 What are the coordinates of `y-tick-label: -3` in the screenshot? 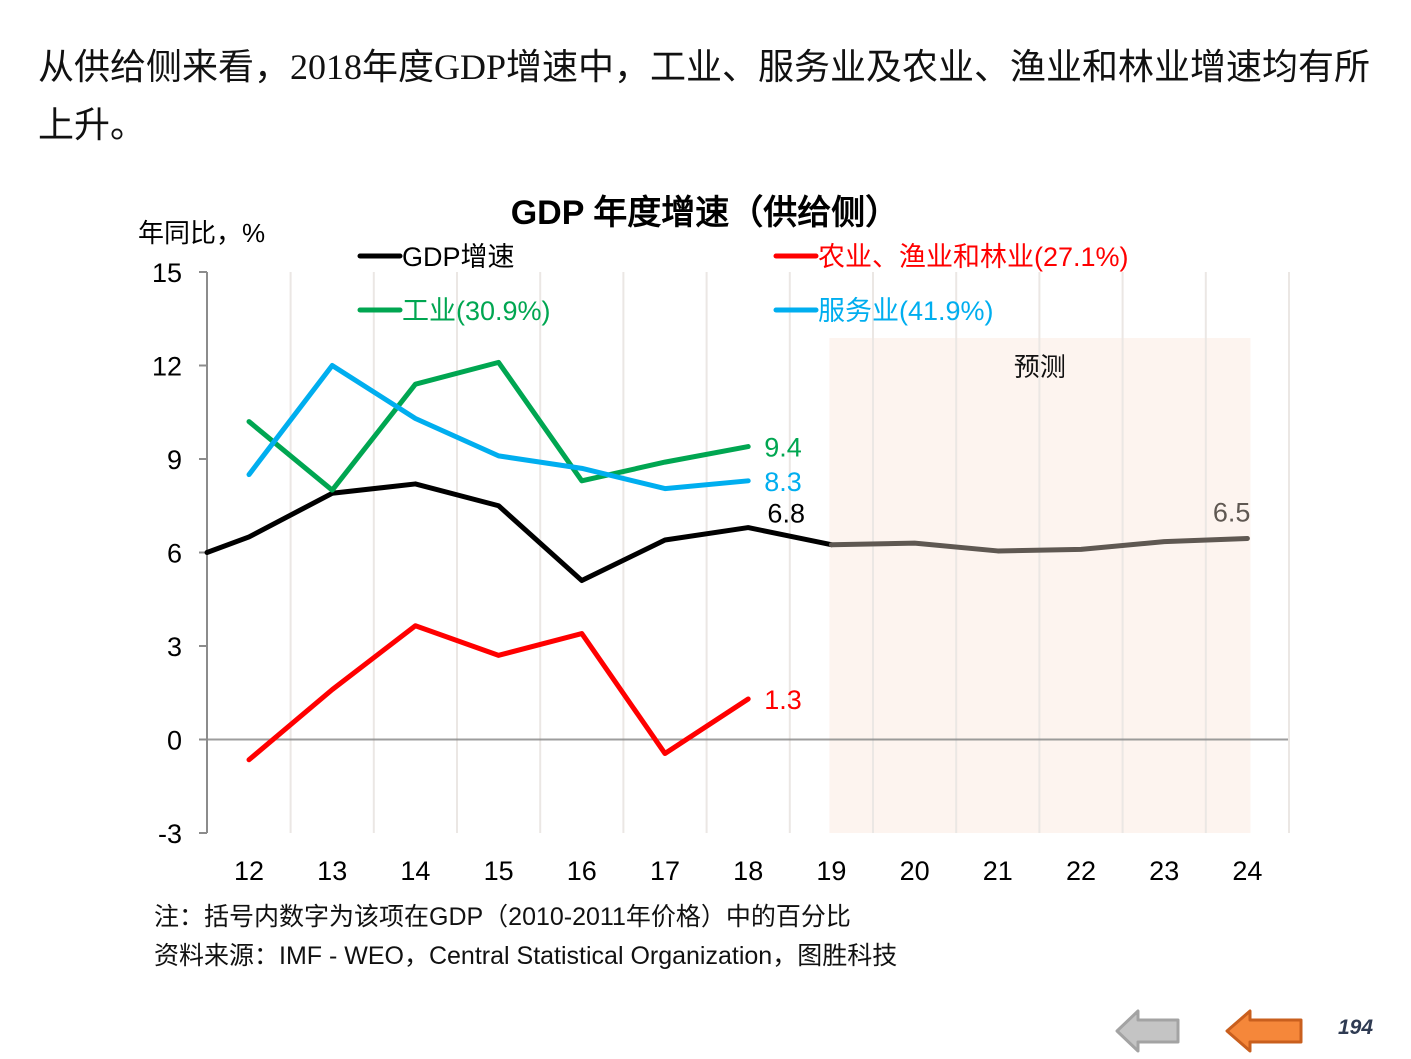 It's located at (170, 834).